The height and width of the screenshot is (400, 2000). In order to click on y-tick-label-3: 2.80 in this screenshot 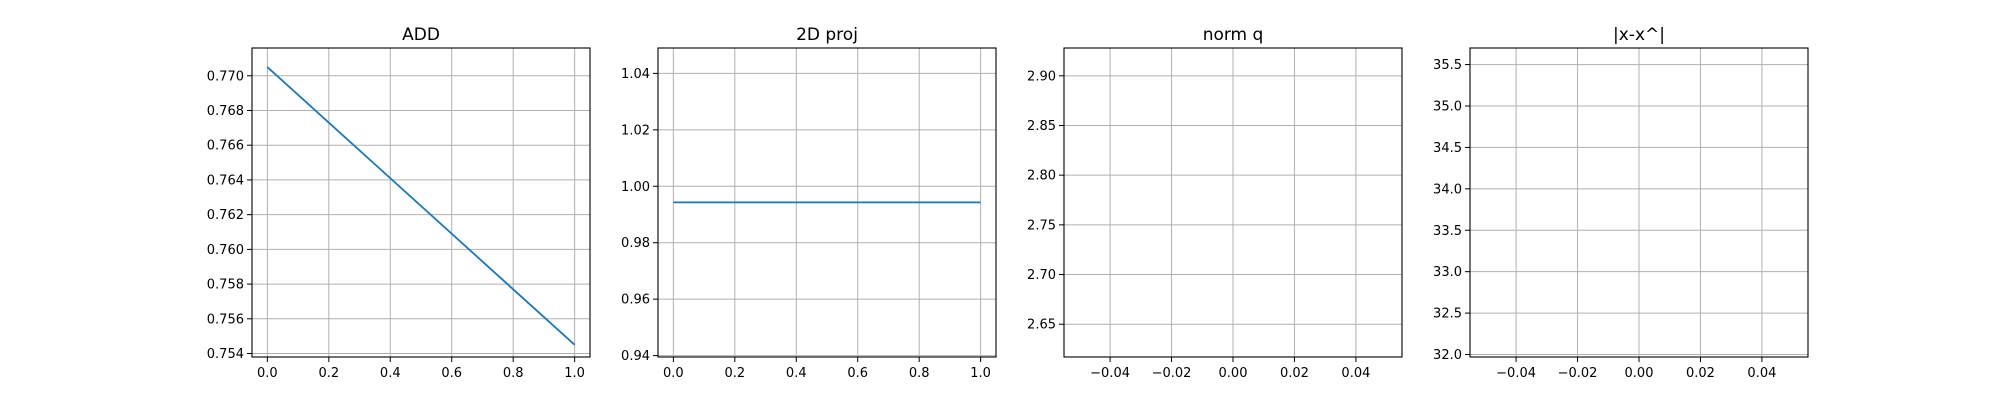, I will do `click(1041, 176)`.